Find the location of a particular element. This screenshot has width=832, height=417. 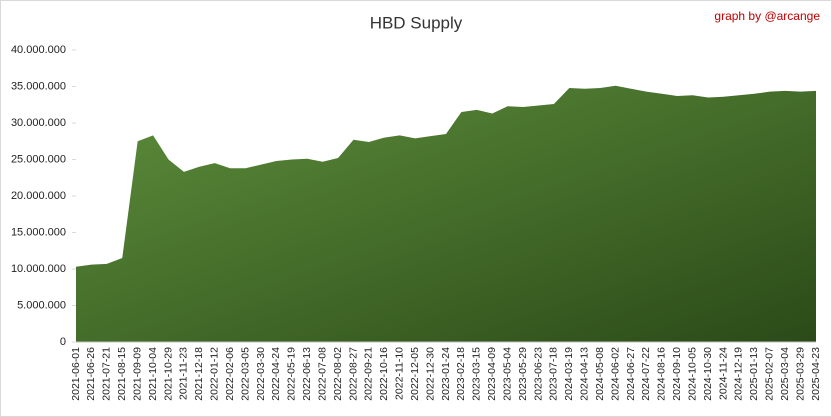

x-tick-label: 2021-12-18 is located at coordinates (199, 374).